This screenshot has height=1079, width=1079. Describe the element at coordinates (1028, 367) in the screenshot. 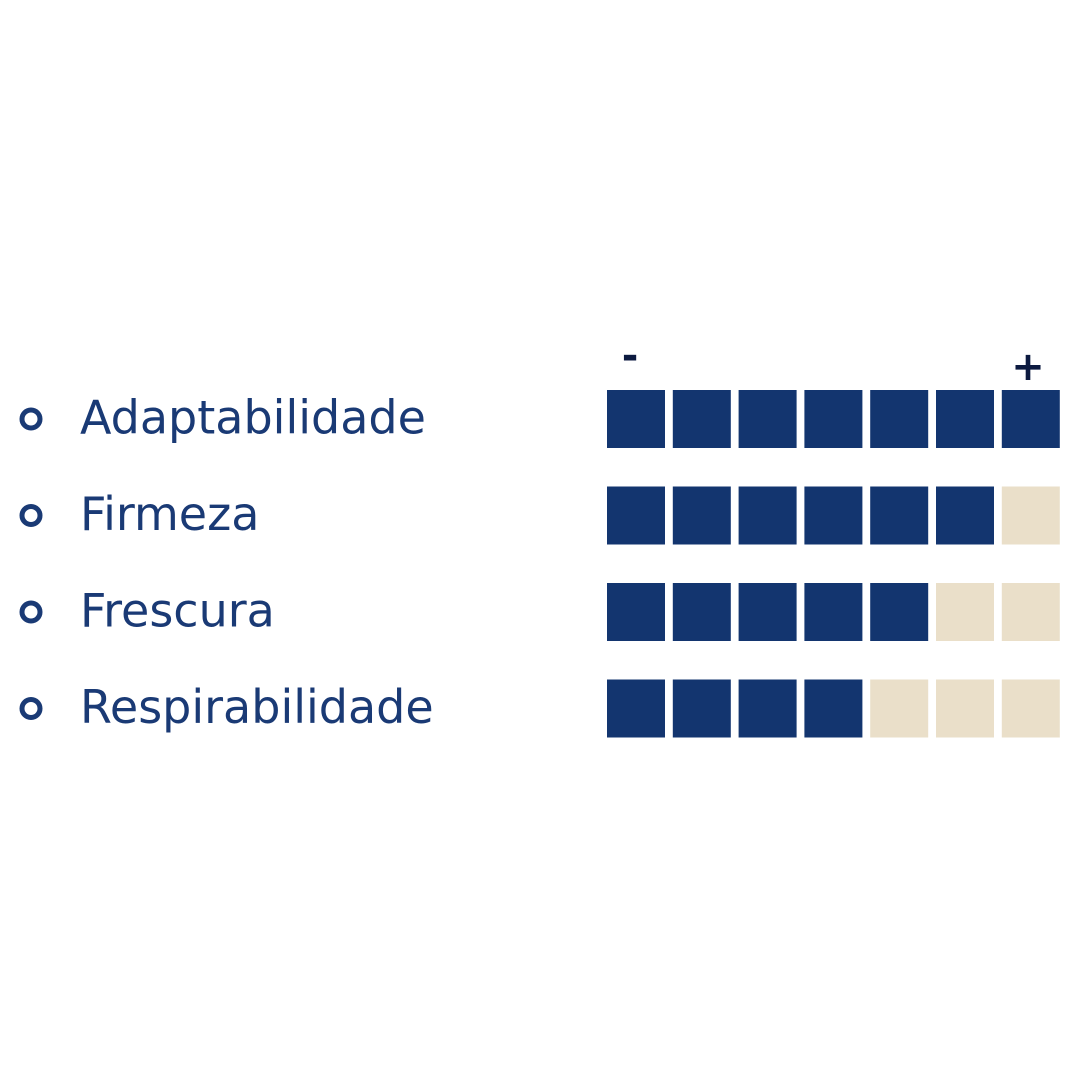

I see `max-label: +` at that location.